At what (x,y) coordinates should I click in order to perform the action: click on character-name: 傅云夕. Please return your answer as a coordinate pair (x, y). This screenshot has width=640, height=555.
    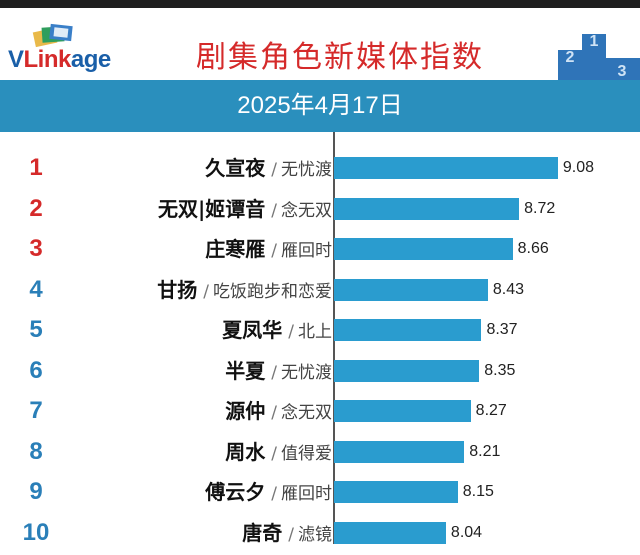
    Looking at the image, I should click on (235, 492).